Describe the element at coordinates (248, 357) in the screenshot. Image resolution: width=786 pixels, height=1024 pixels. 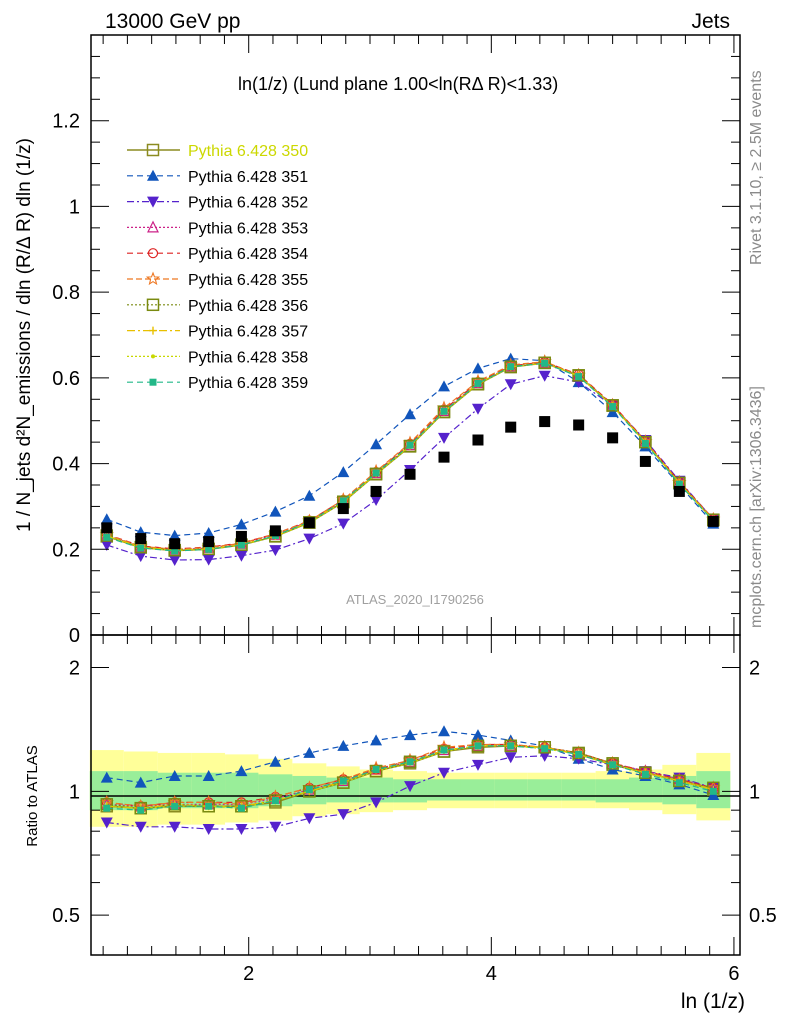
I see `legend-label-8: Pythia 6.428 358` at that location.